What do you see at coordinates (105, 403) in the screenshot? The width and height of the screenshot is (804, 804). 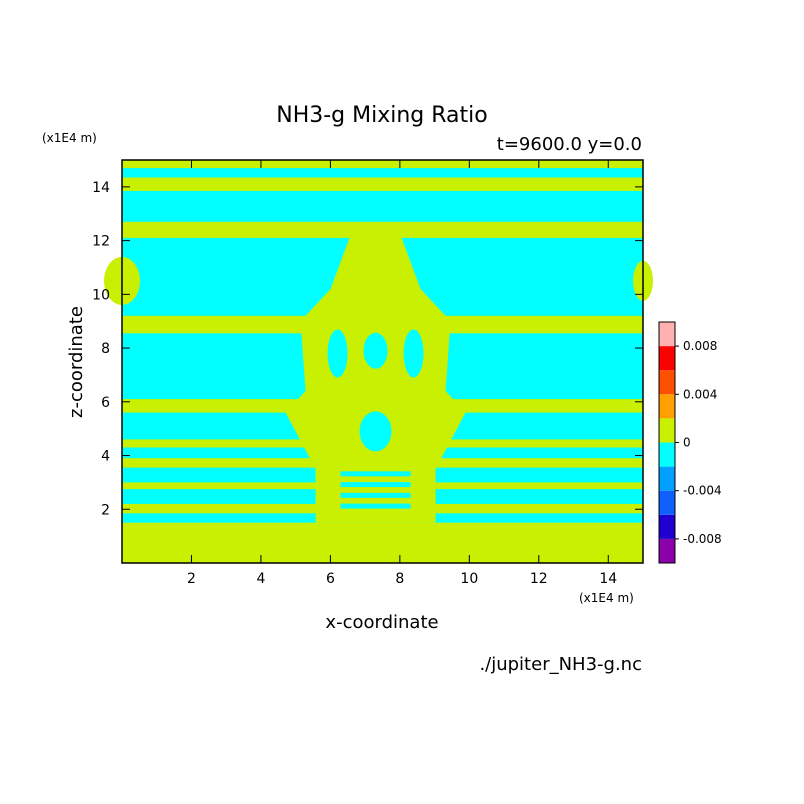 I see `y-tick-label: 6` at bounding box center [105, 403].